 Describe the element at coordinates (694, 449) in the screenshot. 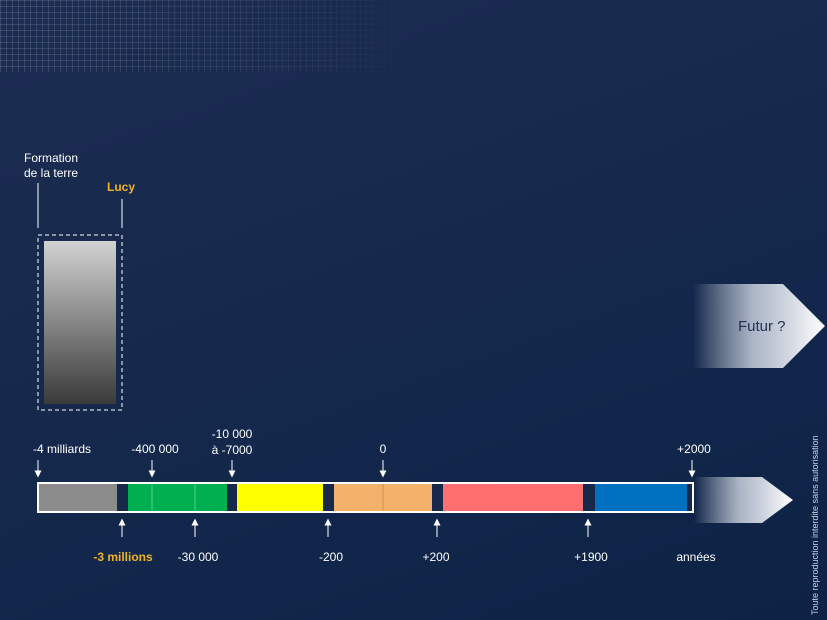

I see `top-label-plus-2000: +2000` at that location.